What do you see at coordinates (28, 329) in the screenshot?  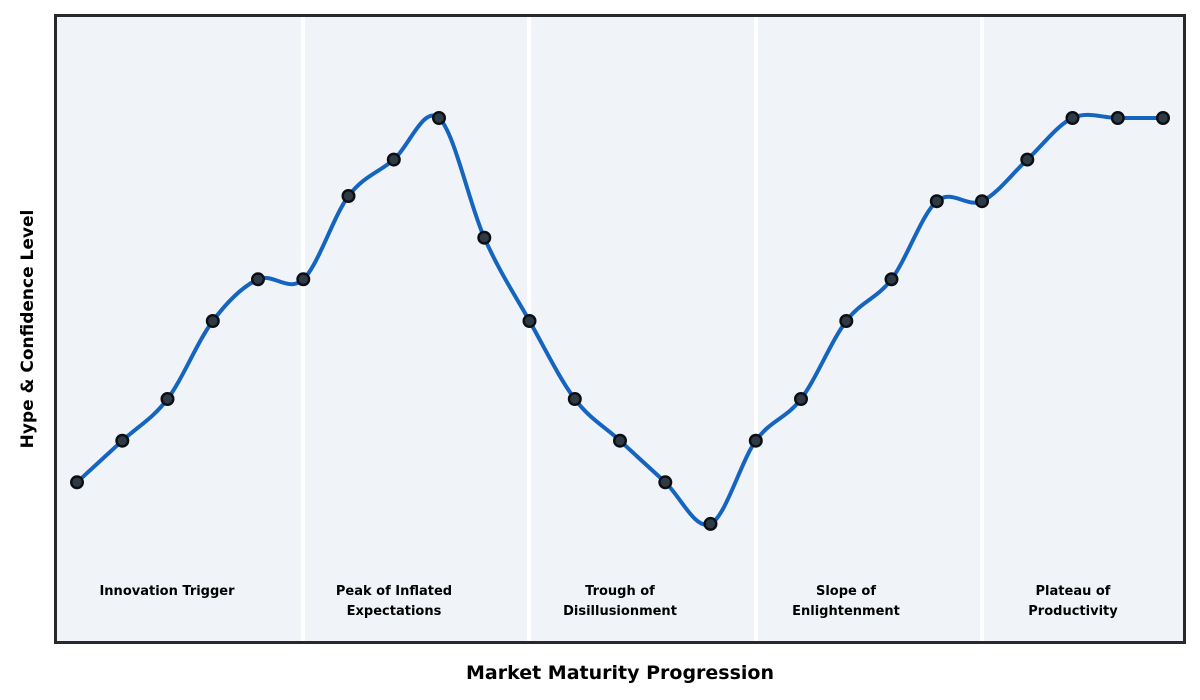 I see `y-axis-label: Hype & Confidence Level` at bounding box center [28, 329].